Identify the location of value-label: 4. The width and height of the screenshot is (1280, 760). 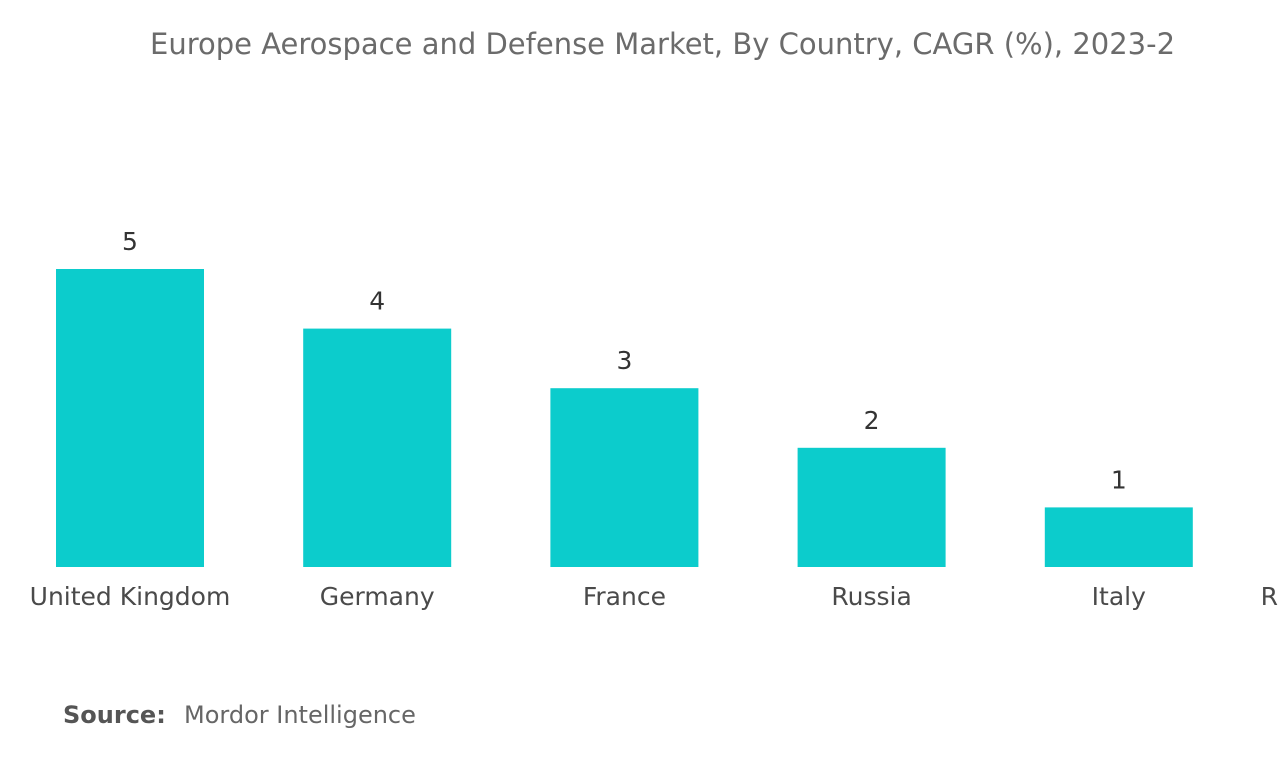
(377, 301).